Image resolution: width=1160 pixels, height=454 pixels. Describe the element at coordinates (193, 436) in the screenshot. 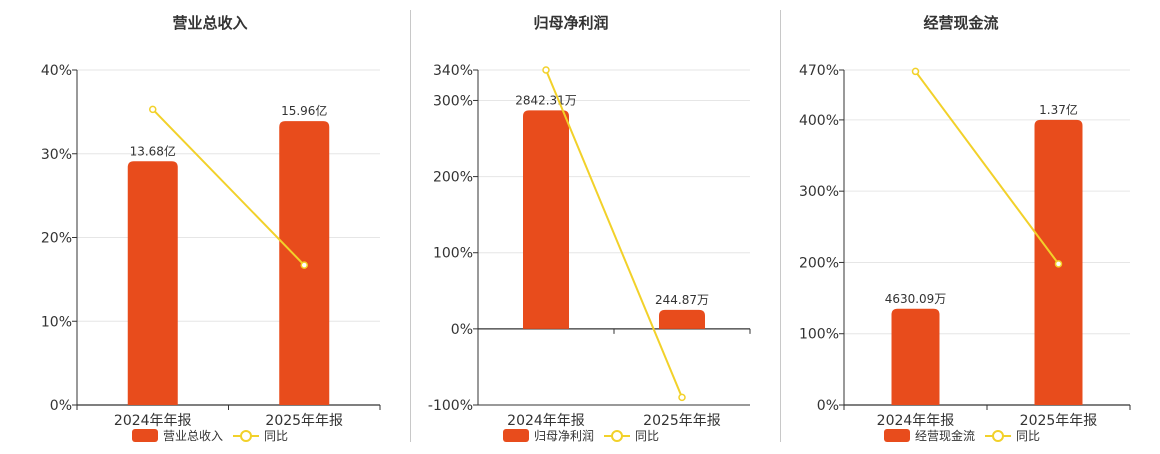

I see `legend-bar-label: 营业总收入` at that location.